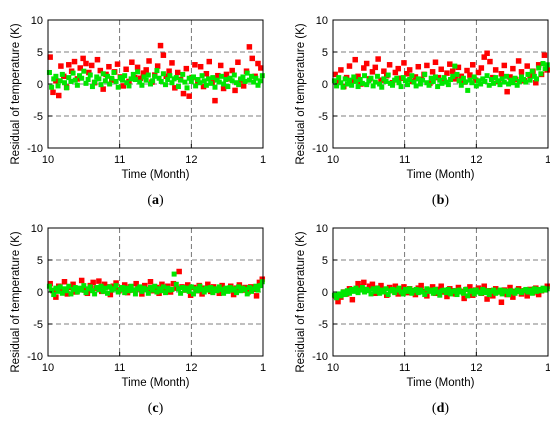  What do you see at coordinates (322, 229) in the screenshot?
I see `y-tick-label: 10` at bounding box center [322, 229].